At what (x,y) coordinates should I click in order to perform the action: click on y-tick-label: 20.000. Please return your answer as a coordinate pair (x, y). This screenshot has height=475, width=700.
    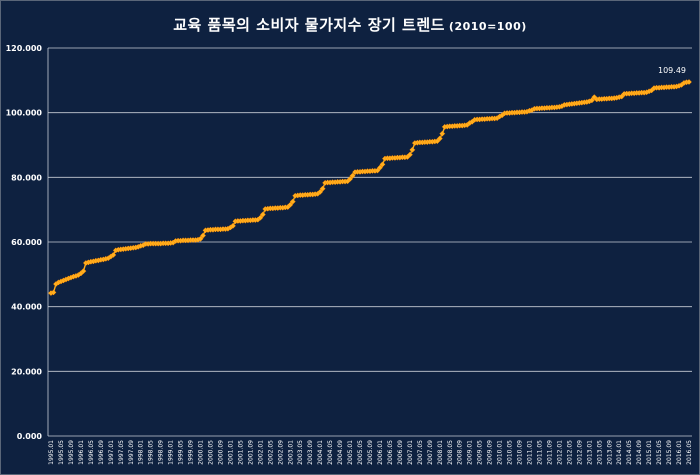
    Looking at the image, I should click on (26, 371).